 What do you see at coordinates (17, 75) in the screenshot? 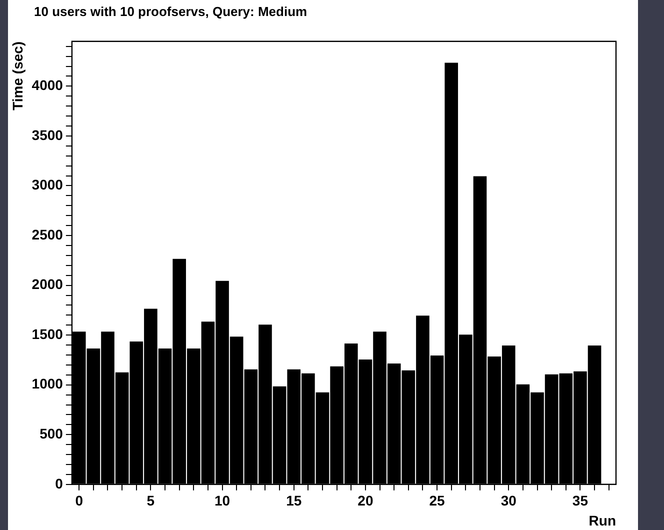
I see `y-axis-title: Time (sec)` at bounding box center [17, 75].